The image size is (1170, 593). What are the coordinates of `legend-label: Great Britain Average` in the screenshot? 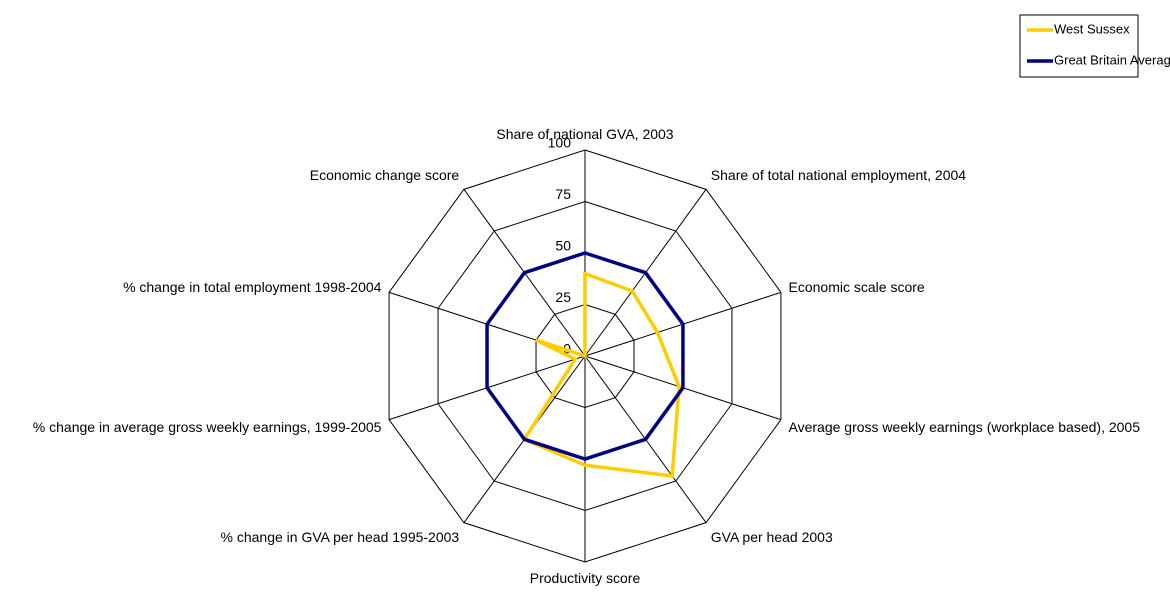 It's located at (1112, 59).